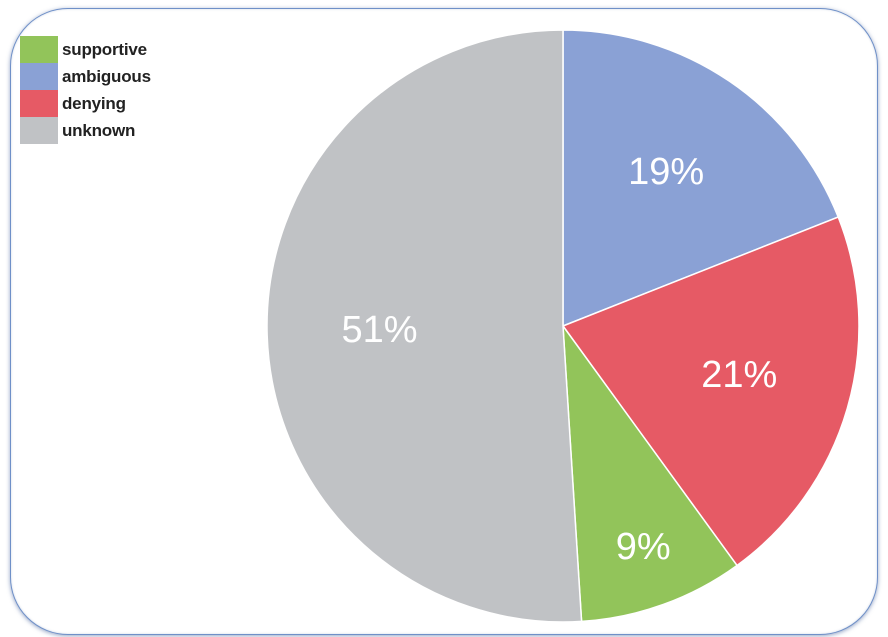 The height and width of the screenshot is (637, 888). Describe the element at coordinates (650, 473) in the screenshot. I see `pie-slice-supportive` at that location.